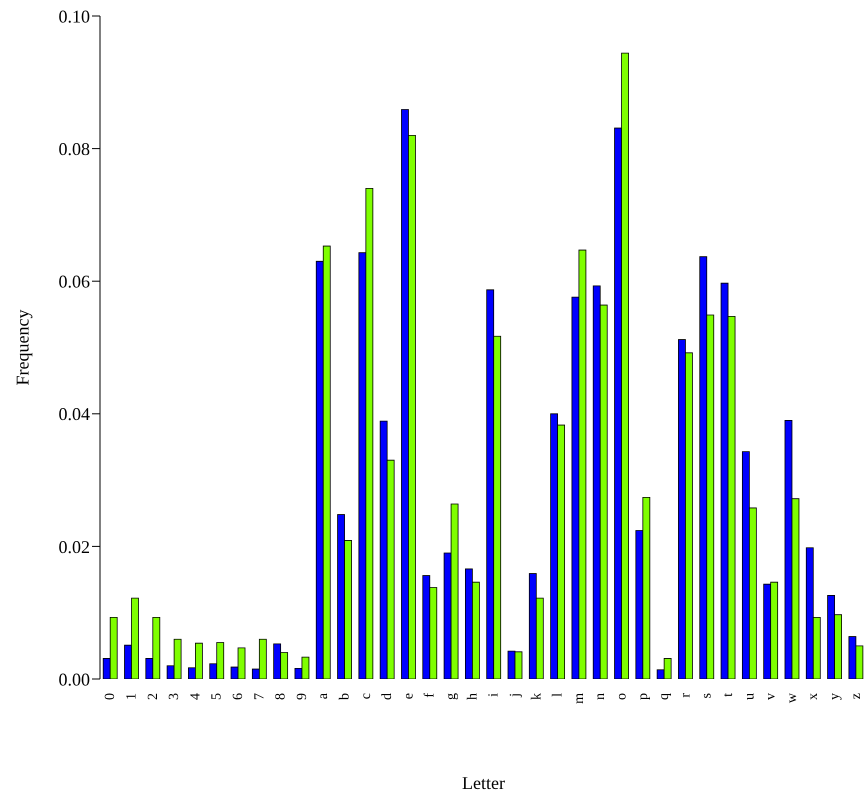  I want to click on x-tick-label: h, so click(472, 696).